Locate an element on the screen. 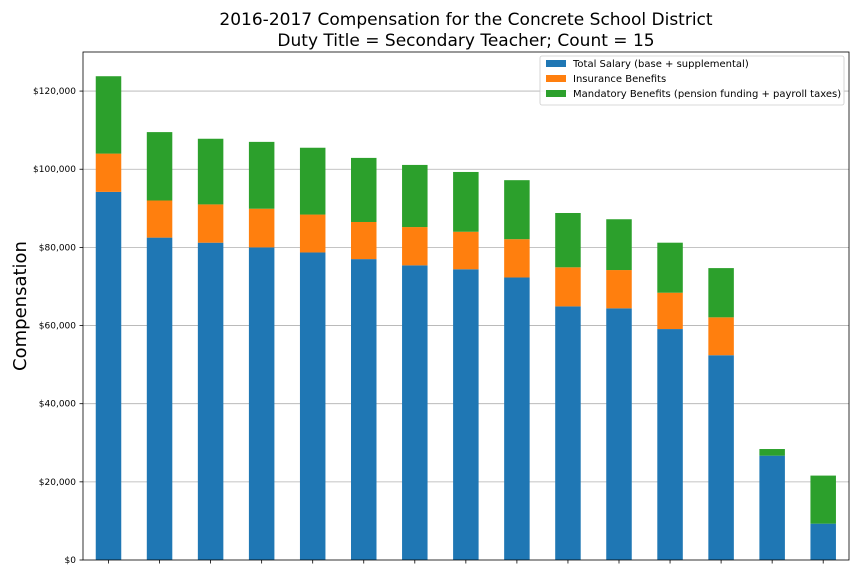  y-tick-label: $100,000 is located at coordinates (54, 170).